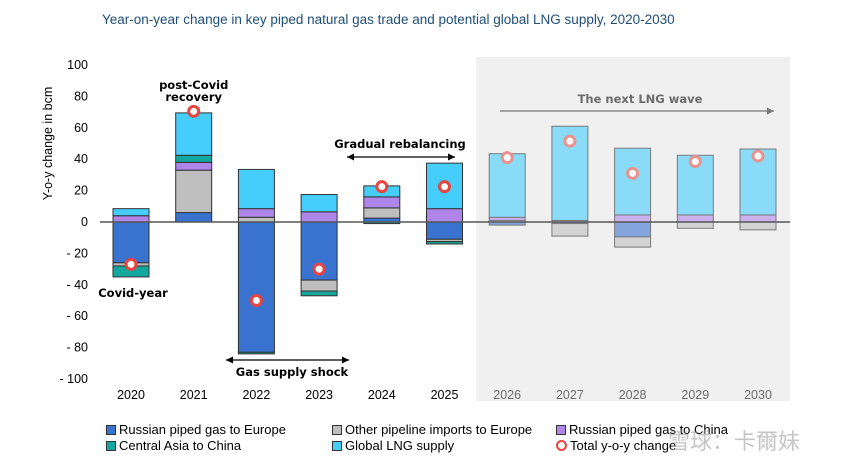 Image resolution: width=865 pixels, height=464 pixels. Describe the element at coordinates (48, 144) in the screenshot. I see `y-axis-label: Y-o-y change in bcm` at that location.